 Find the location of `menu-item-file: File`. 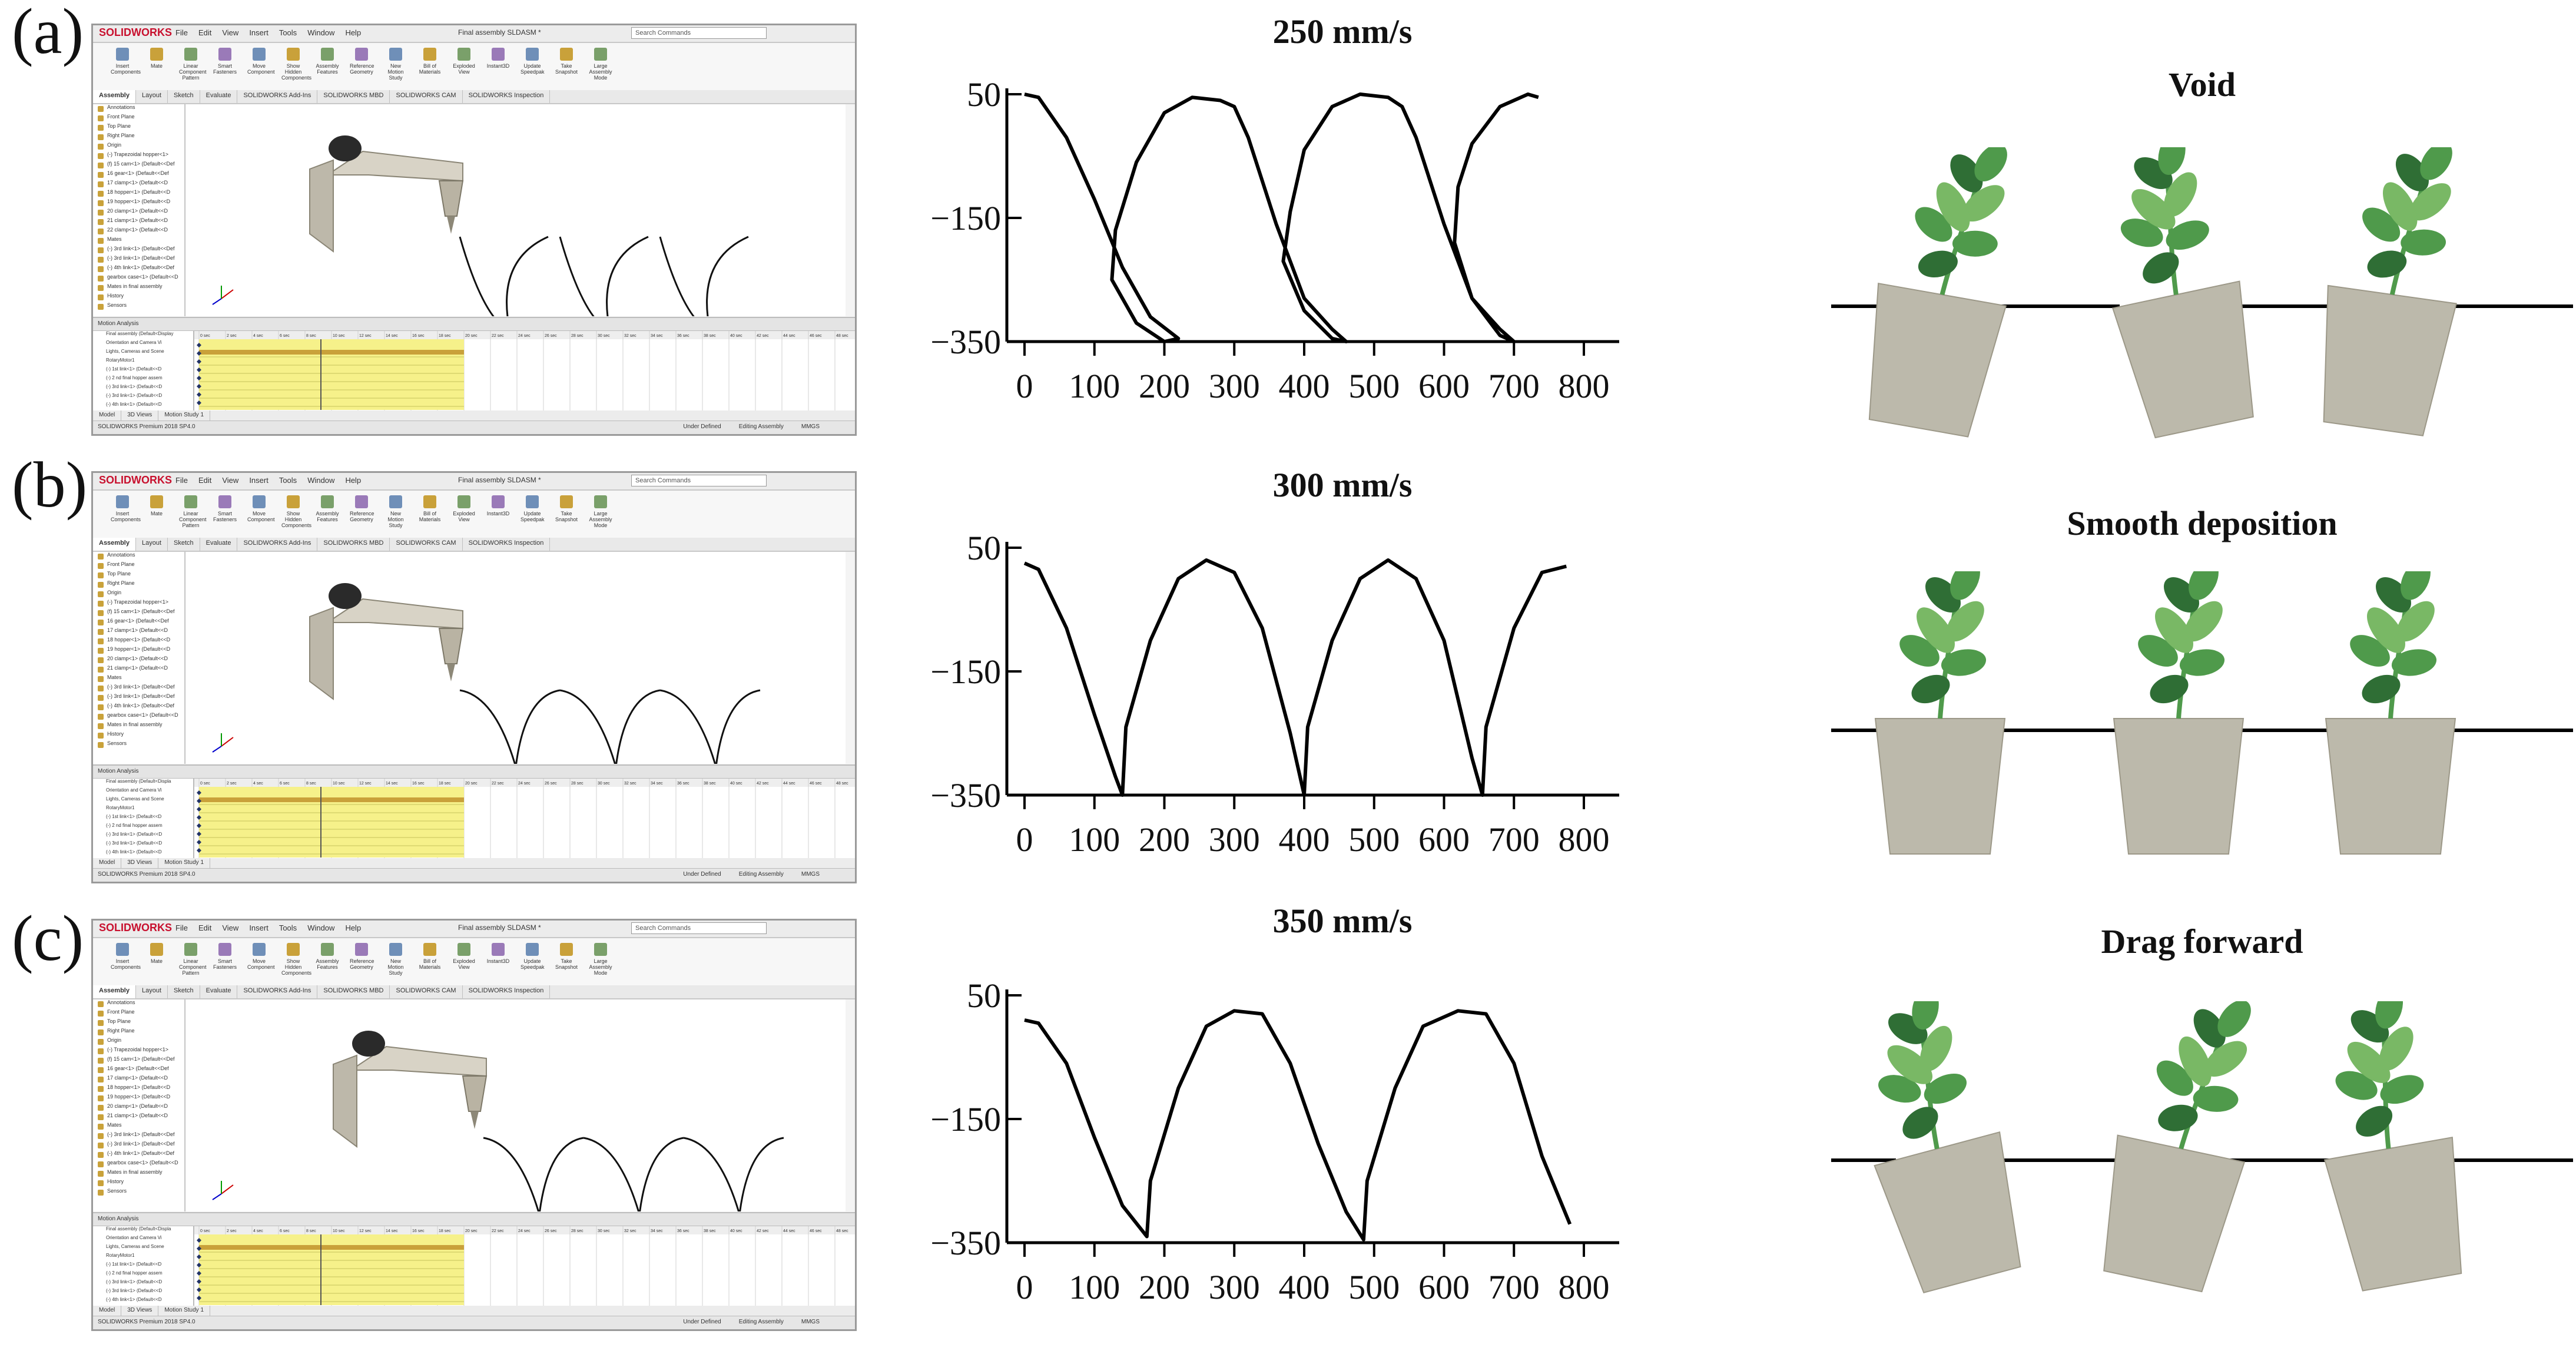

menu-item-file: File is located at coordinates (182, 32).